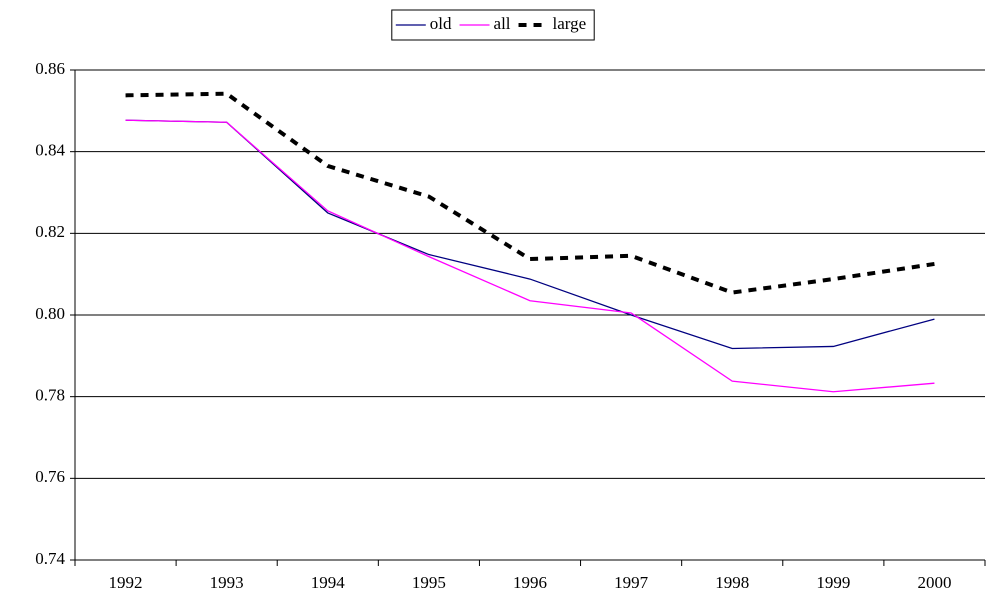 This screenshot has width=986, height=606. I want to click on x-tick-label: 1998, so click(732, 582).